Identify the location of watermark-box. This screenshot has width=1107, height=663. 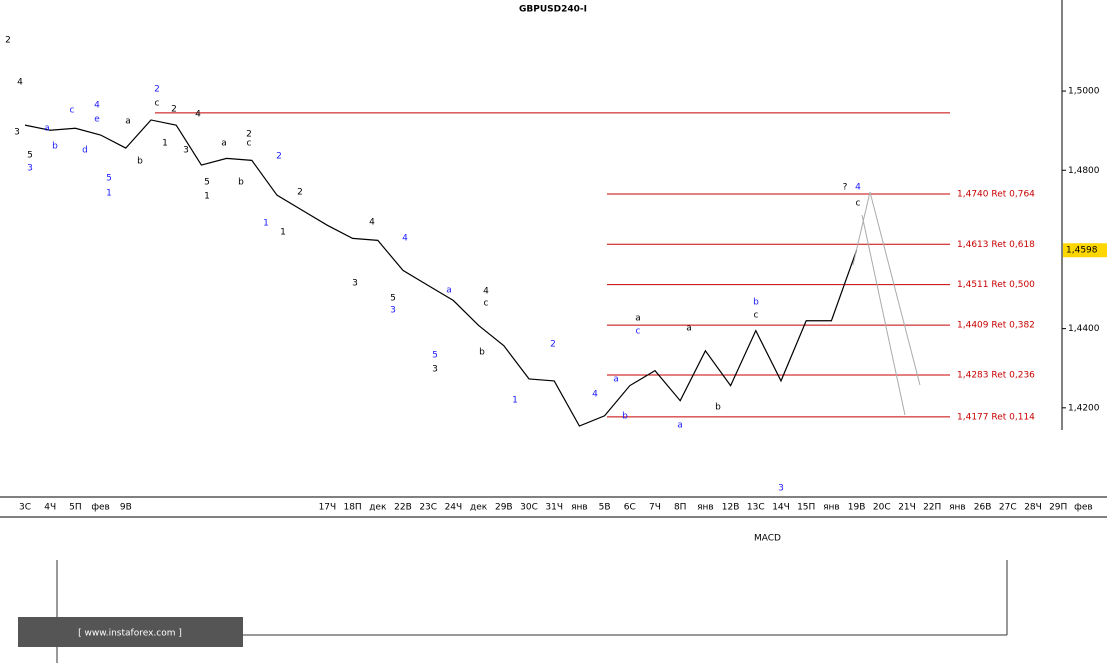
(130, 632).